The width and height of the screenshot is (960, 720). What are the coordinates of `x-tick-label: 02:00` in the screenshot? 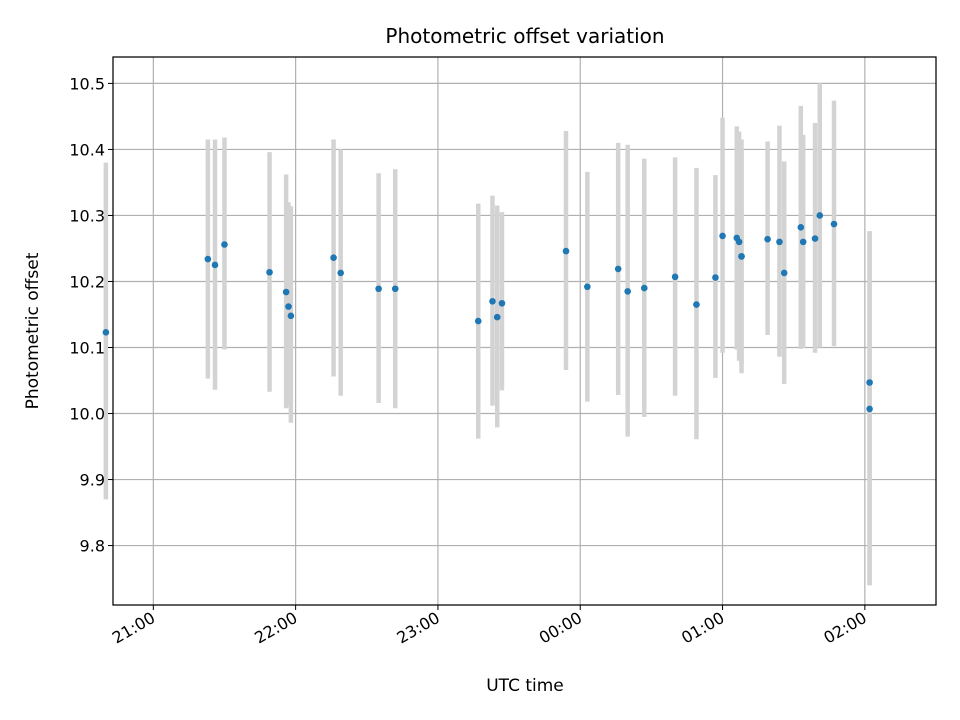 It's located at (844, 628).